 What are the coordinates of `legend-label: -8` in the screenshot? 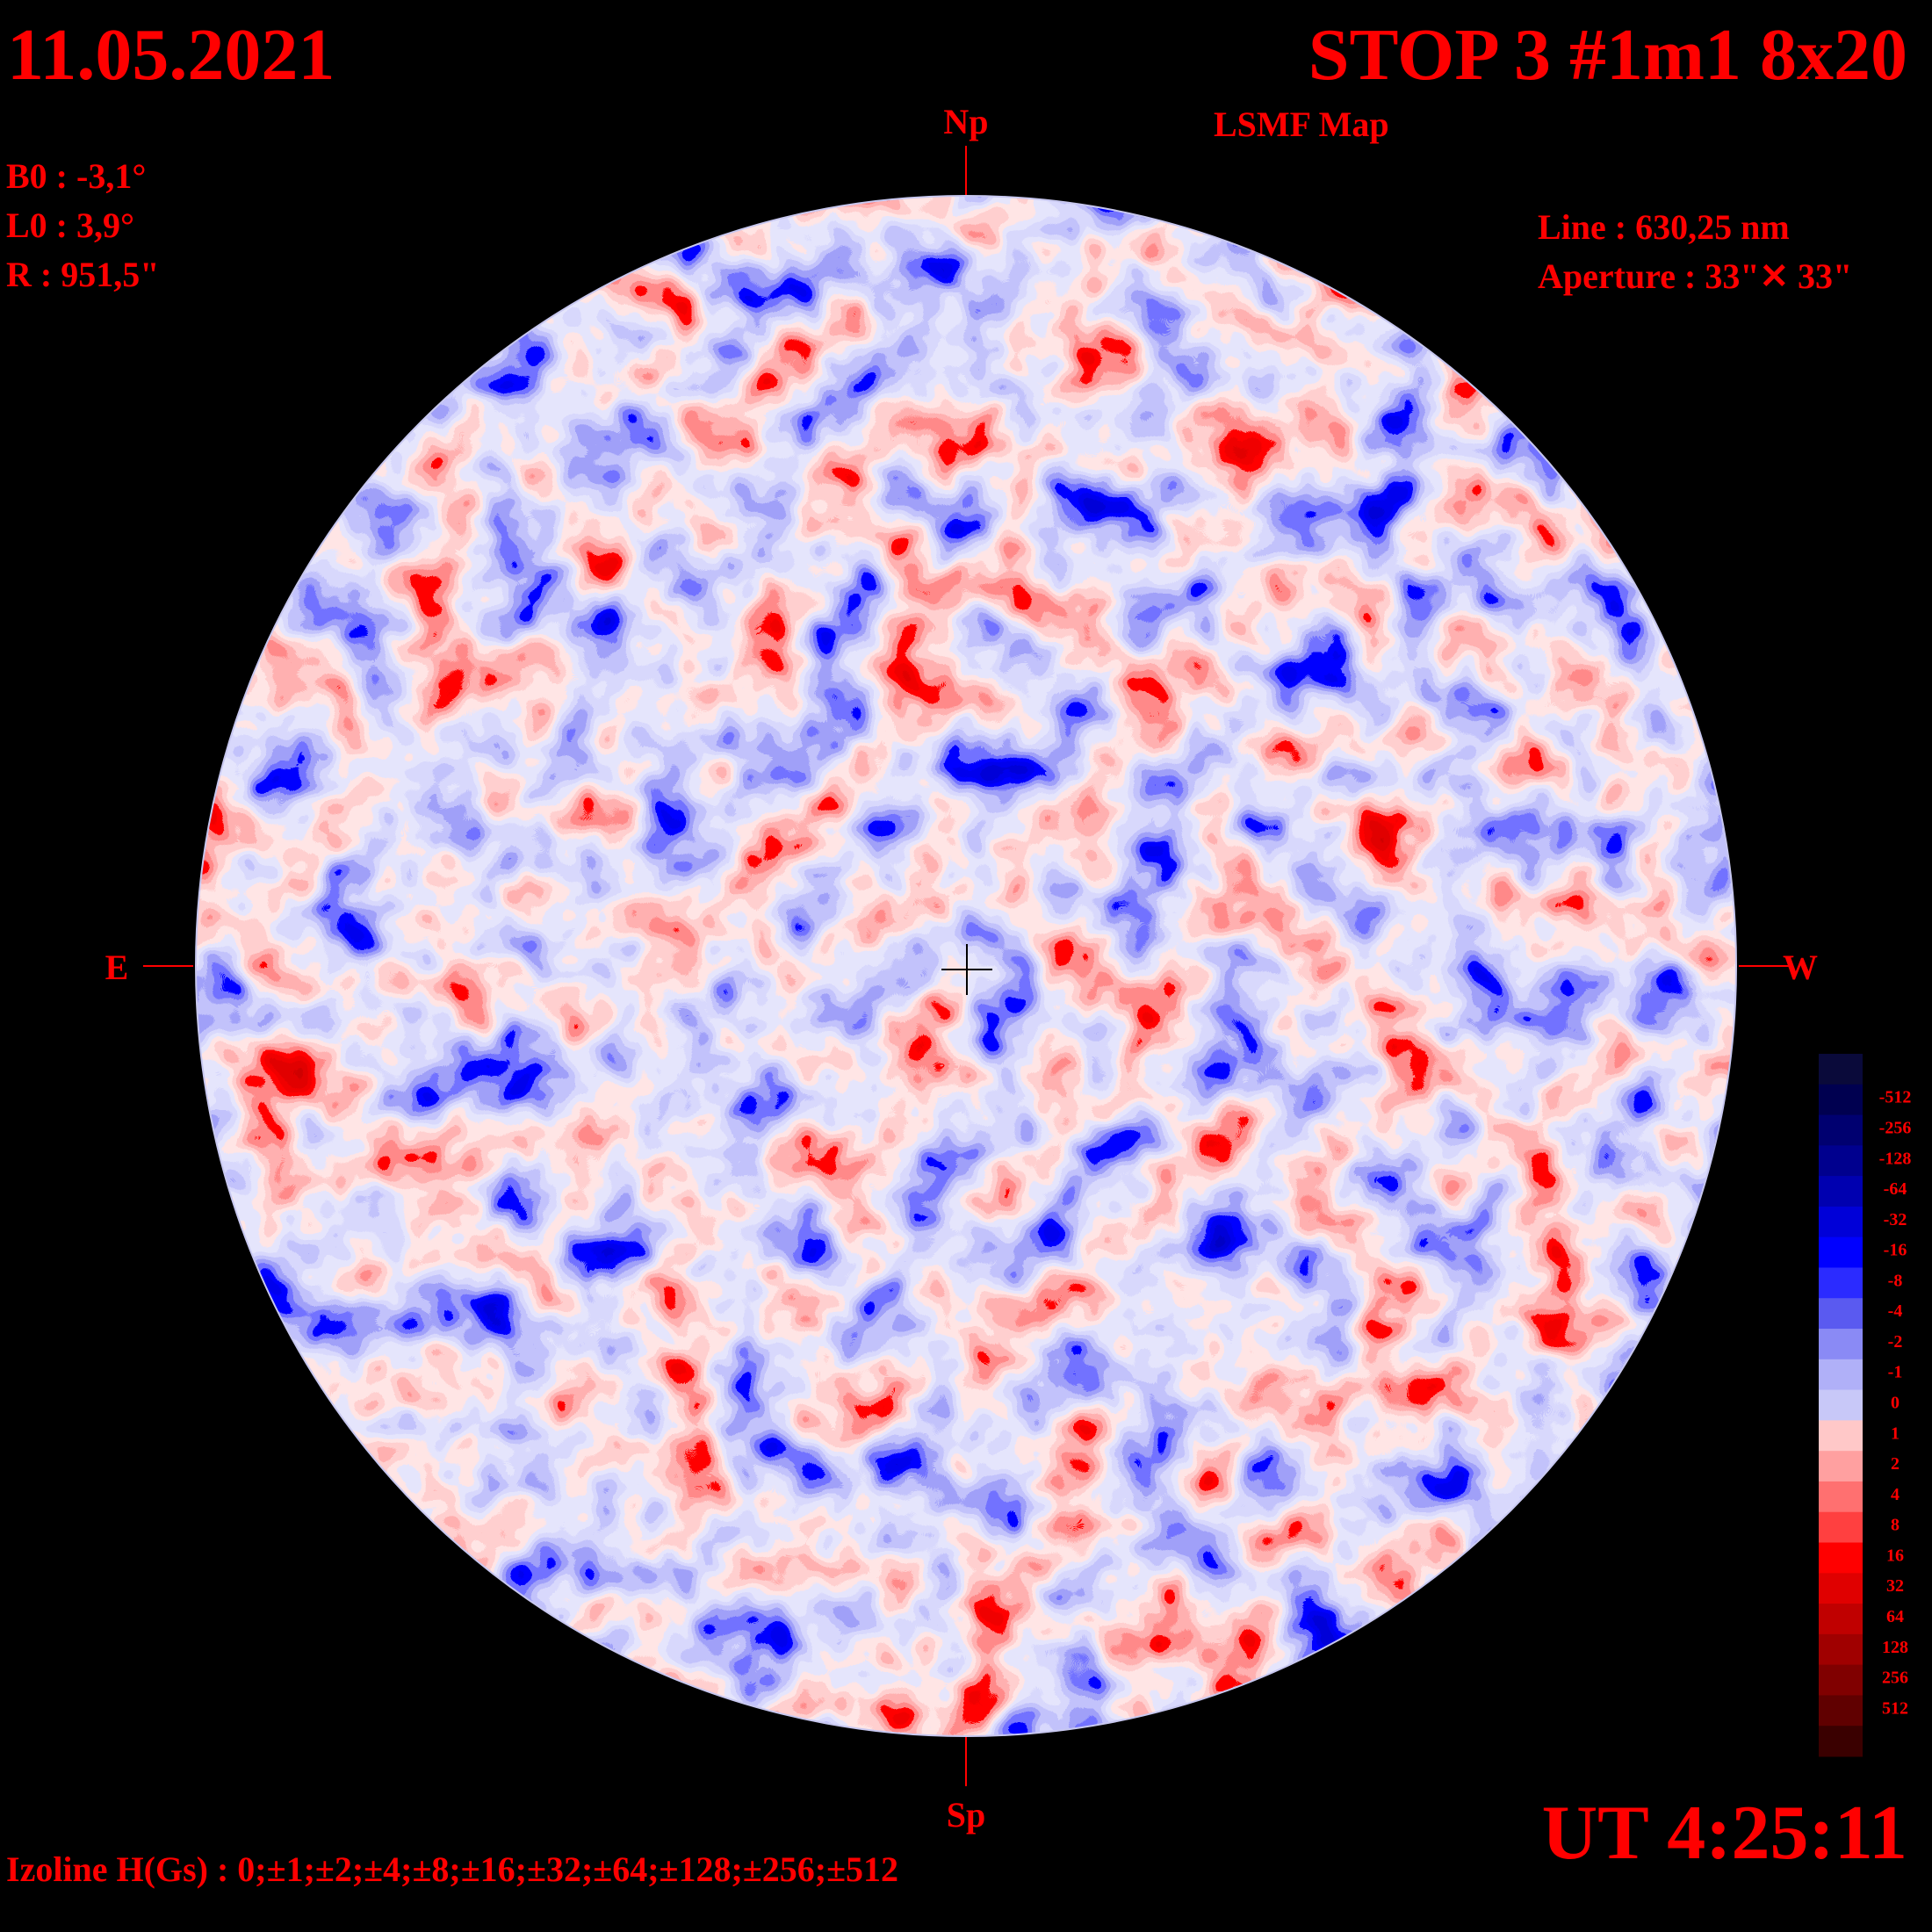 It's located at (1896, 1280).